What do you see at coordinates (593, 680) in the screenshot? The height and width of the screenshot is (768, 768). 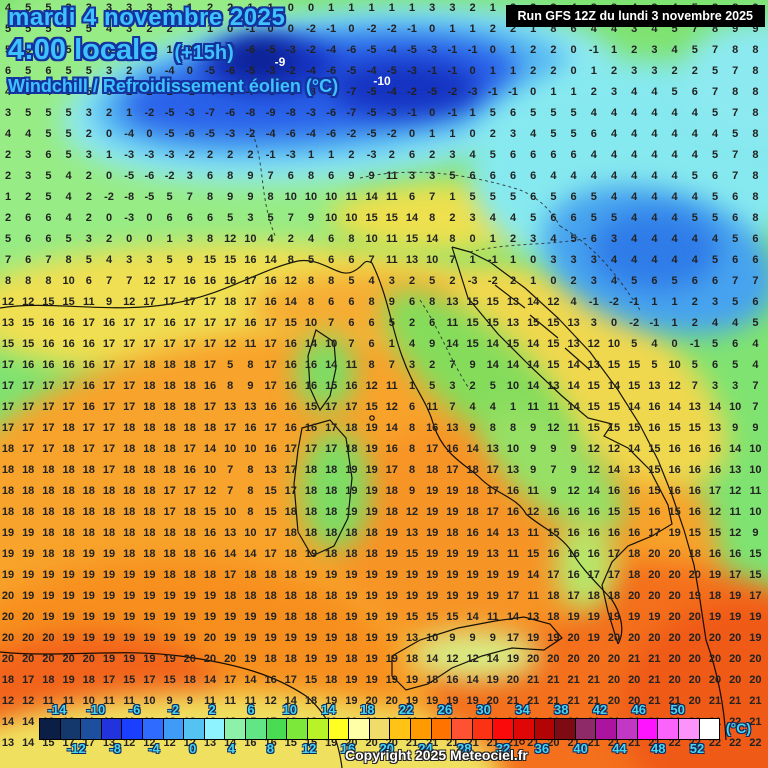 I see `windchill-value: 21` at bounding box center [593, 680].